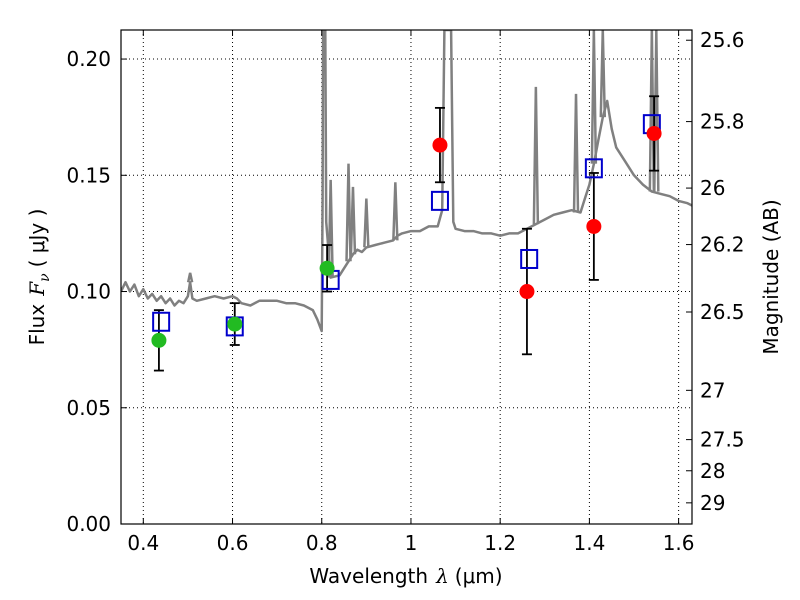  I want to click on y-tick-label: 0.15, so click(88, 175).